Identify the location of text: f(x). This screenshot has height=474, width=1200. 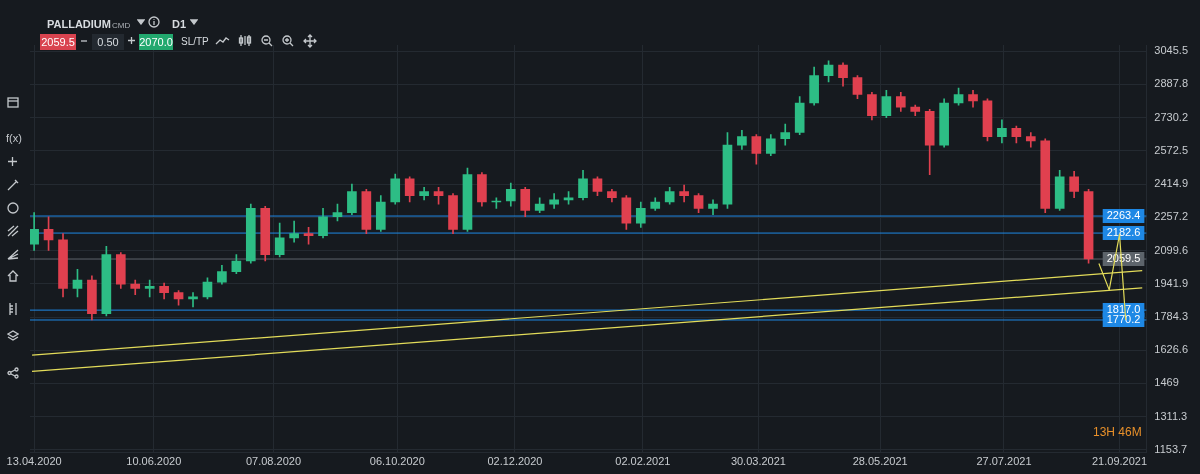
(14, 138).